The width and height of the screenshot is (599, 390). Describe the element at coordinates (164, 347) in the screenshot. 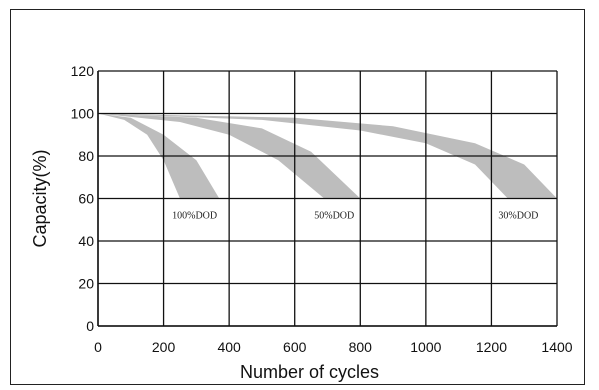

I see `x-tick-label: 200` at that location.